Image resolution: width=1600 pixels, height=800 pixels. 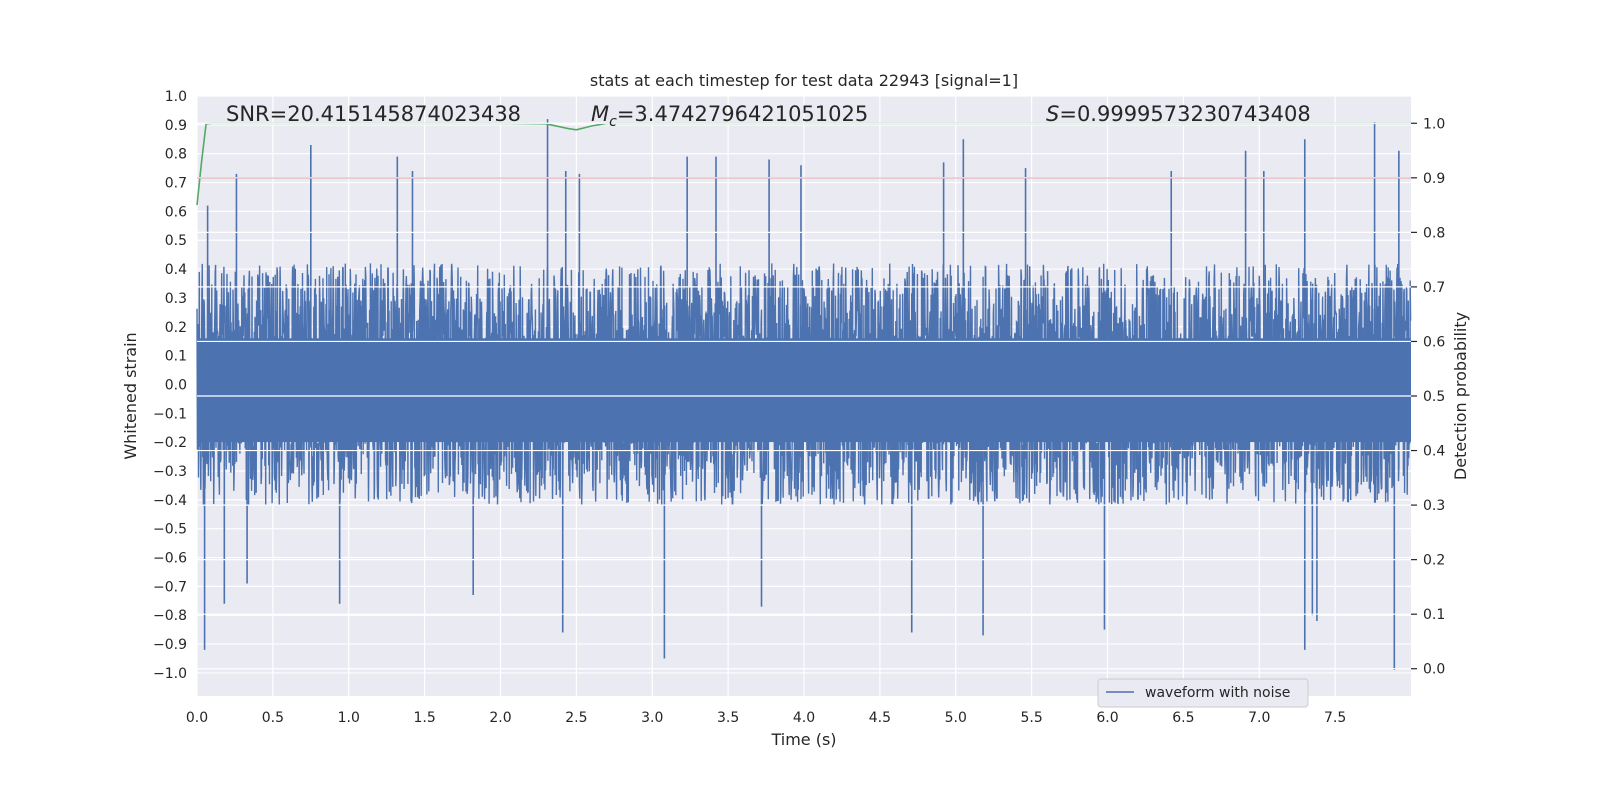 I want to click on x-tick-label: 3.5, so click(x=728, y=718).